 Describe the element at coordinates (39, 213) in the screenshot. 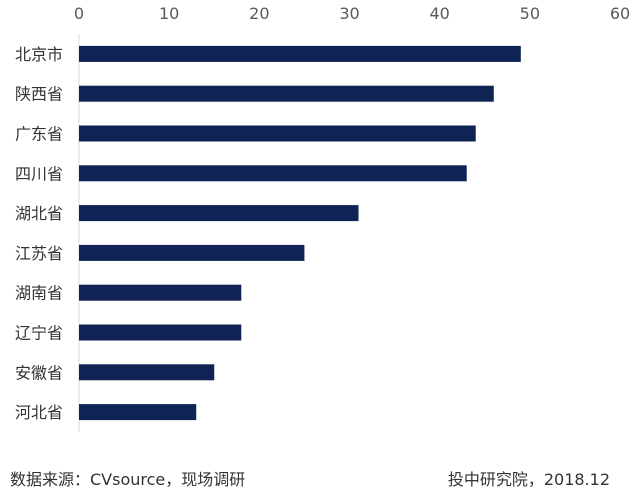

I see `category-label: 湖北省` at that location.